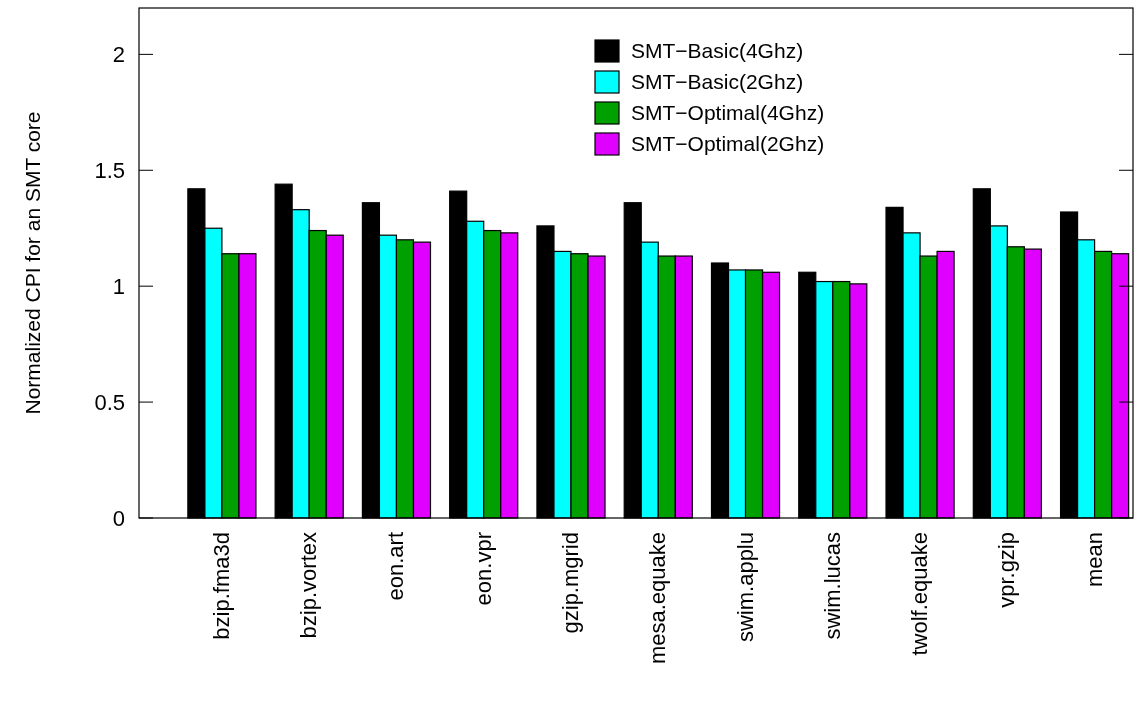 The width and height of the screenshot is (1148, 710). What do you see at coordinates (717, 51) in the screenshot?
I see `legend-label: SMT−Basic(4Ghz)` at bounding box center [717, 51].